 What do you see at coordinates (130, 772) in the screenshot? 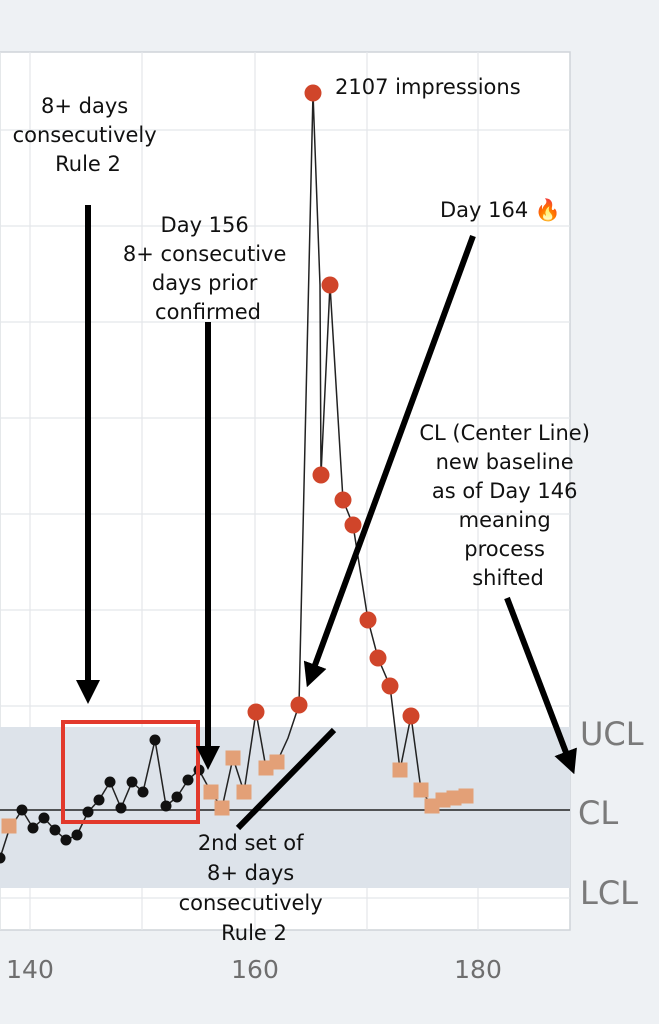
I see `rule2-highlight-box` at bounding box center [130, 772].